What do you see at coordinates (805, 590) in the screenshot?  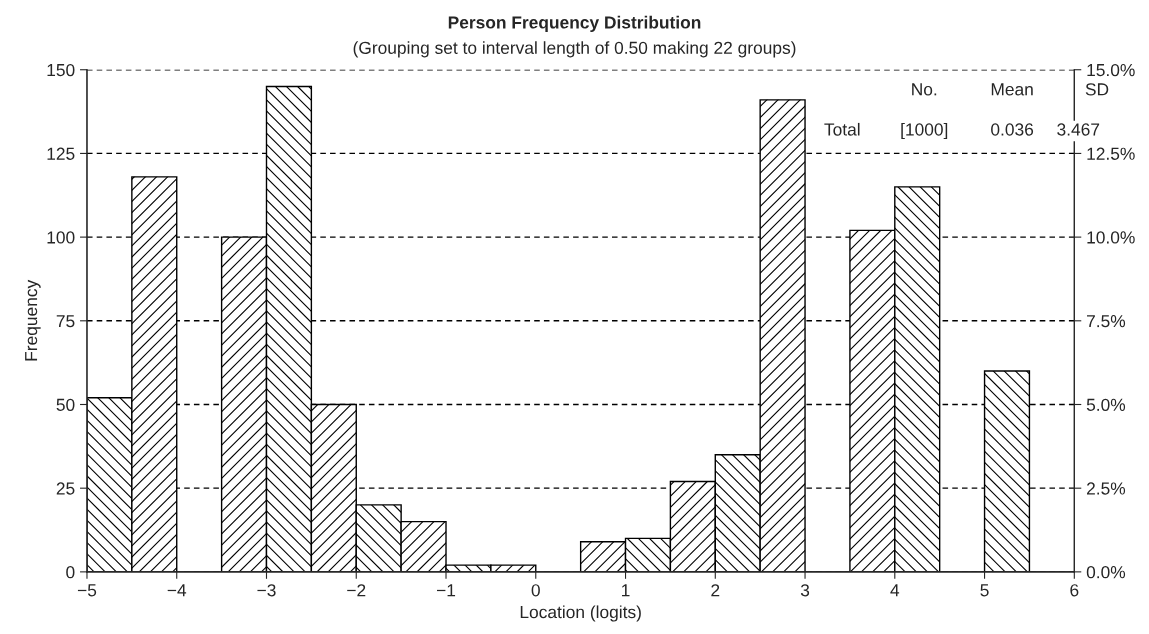 I see `x-tick-label: 3` at bounding box center [805, 590].